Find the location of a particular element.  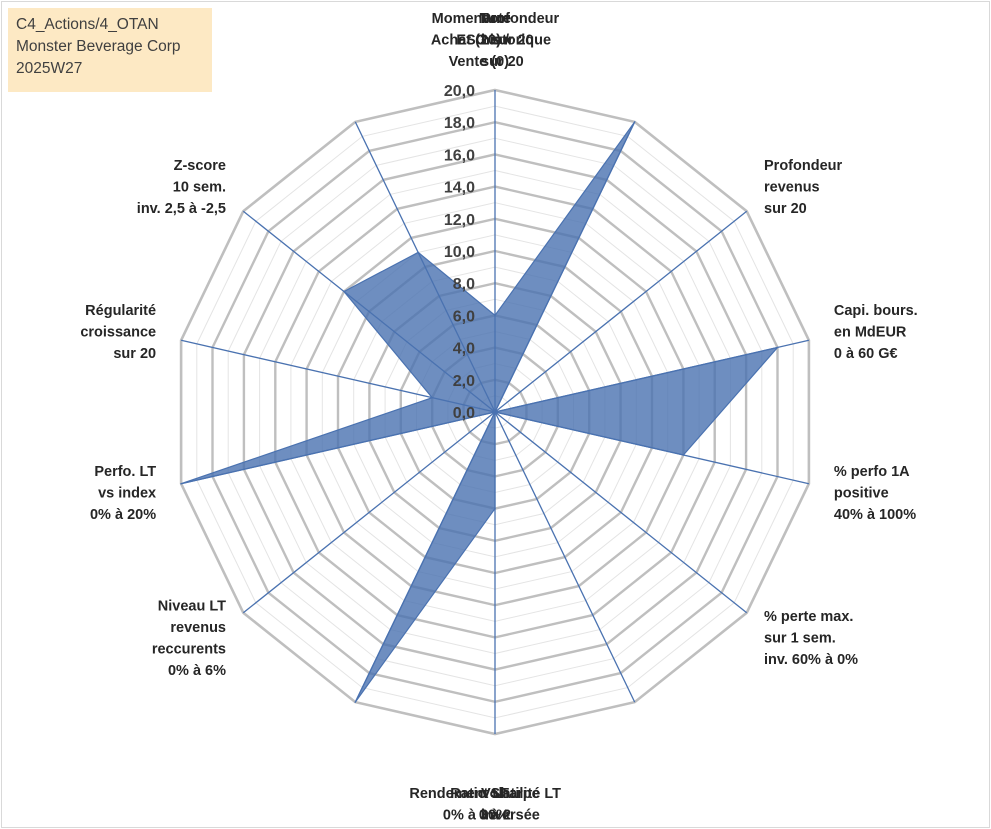

radar-axis-label: Note ESG sur 20 is located at coordinates (494, 30).